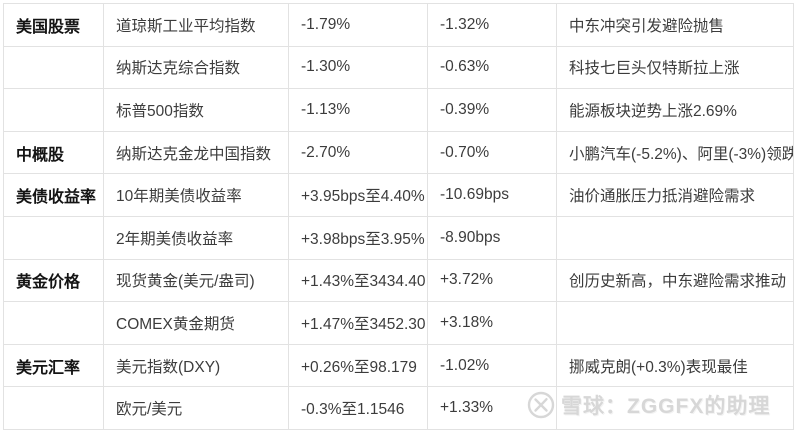 This screenshot has width=800, height=430. I want to click on cell-change1: +1.47%至3452.30, so click(358, 323).